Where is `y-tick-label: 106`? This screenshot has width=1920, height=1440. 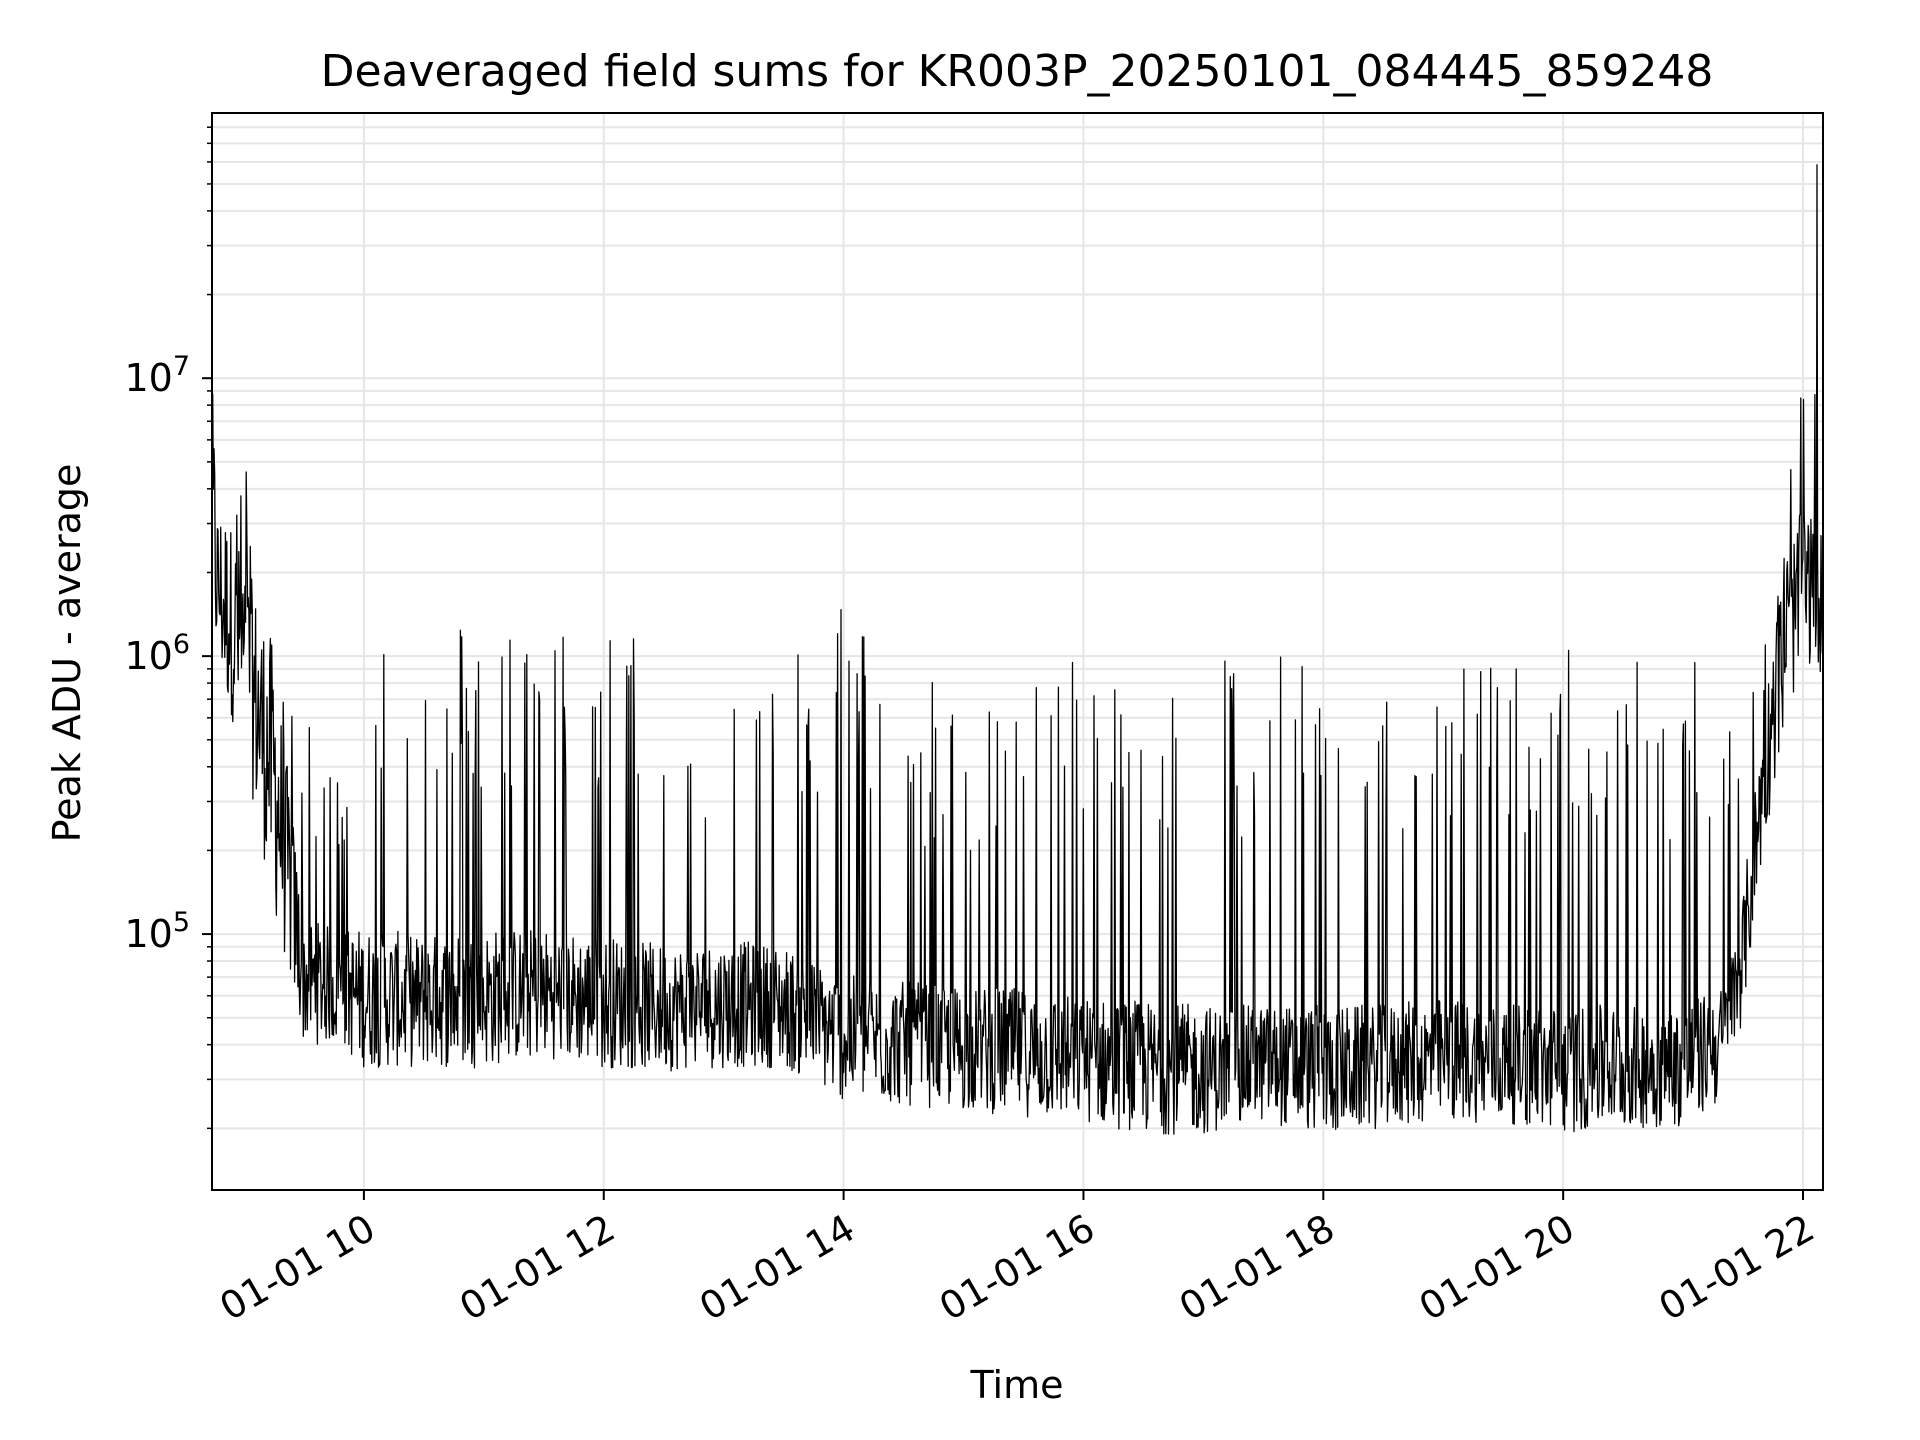
y-tick-label: 106 is located at coordinates (157, 653).